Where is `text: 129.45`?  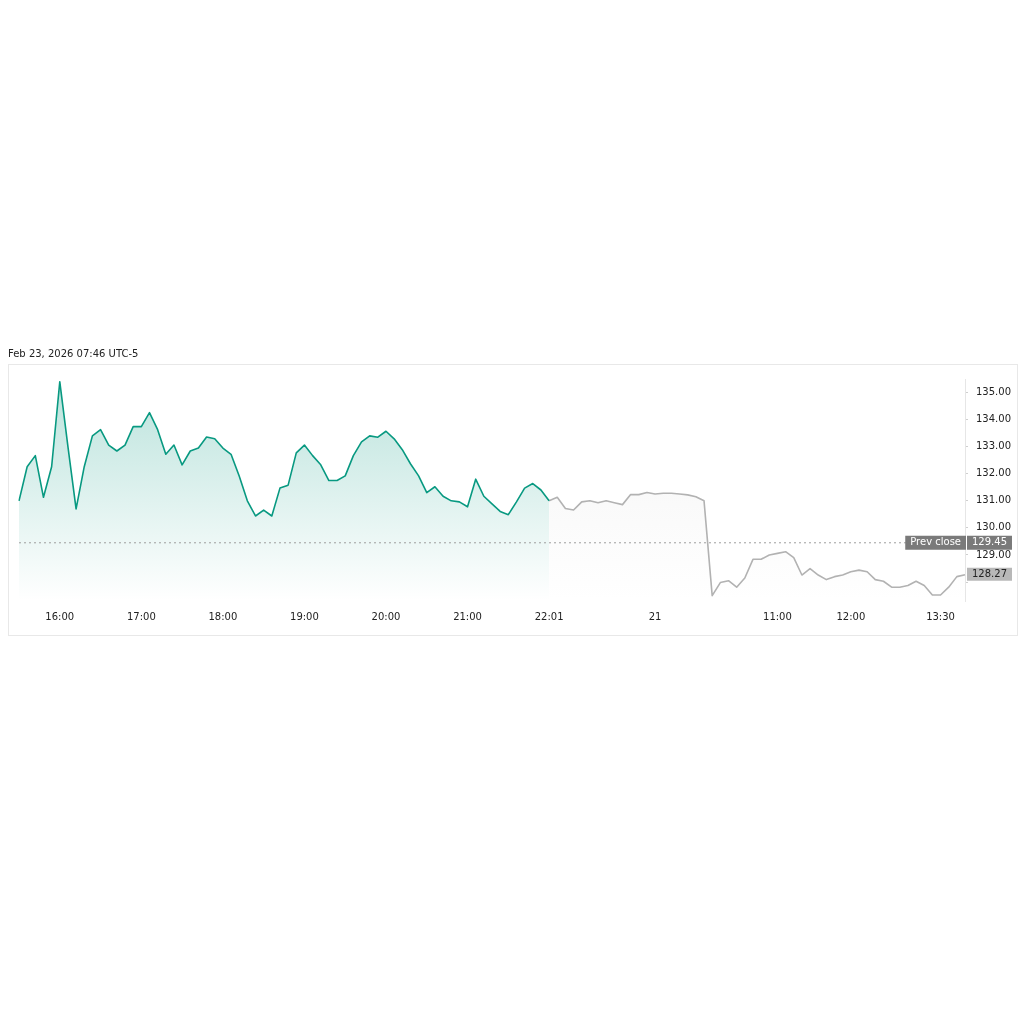 text: 129.45 is located at coordinates (989, 542).